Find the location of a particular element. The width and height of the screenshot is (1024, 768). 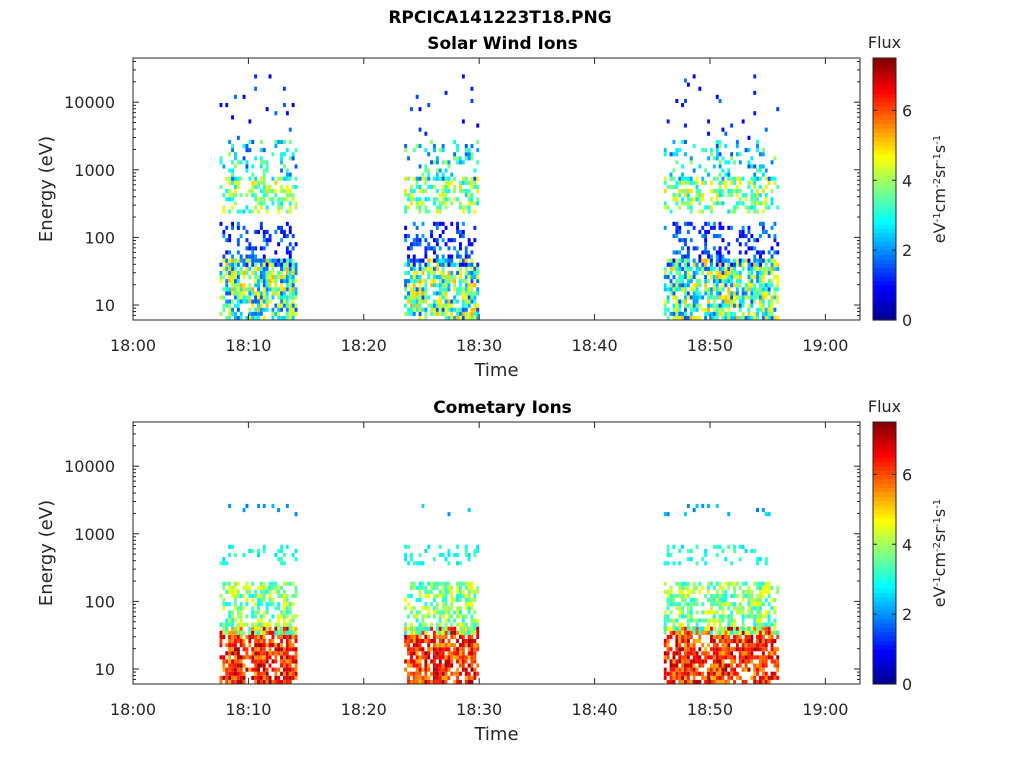

colorbar-step is located at coordinates (884, 499).